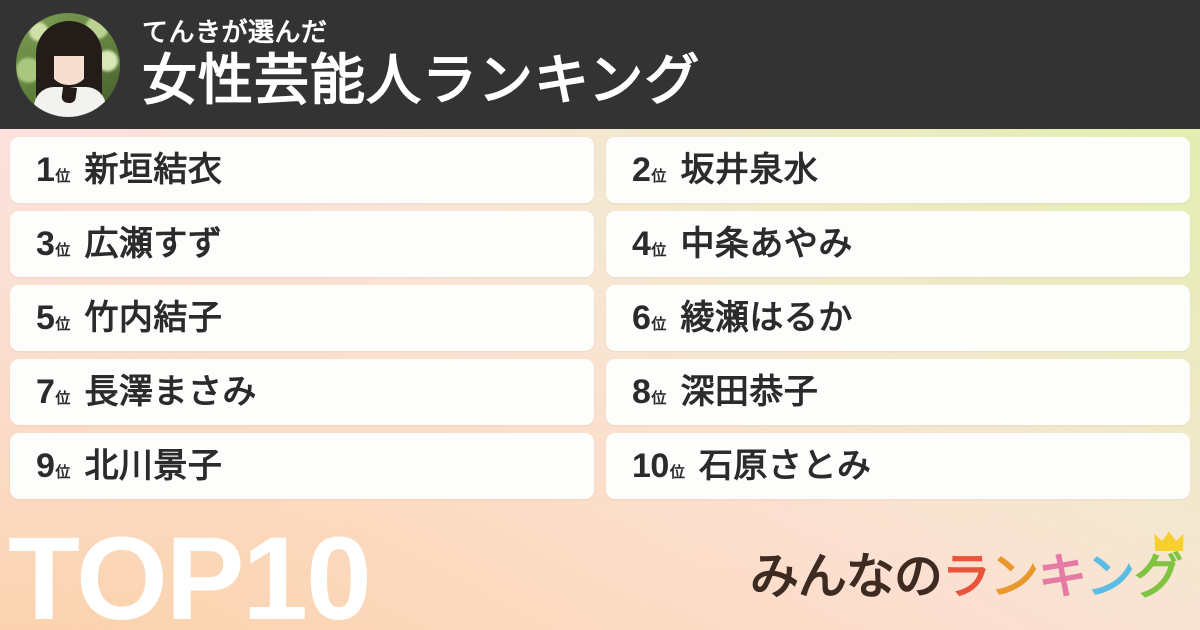 This screenshot has height=630, width=1200. I want to click on list-item: 10 位 石原さとみ, so click(898, 466).